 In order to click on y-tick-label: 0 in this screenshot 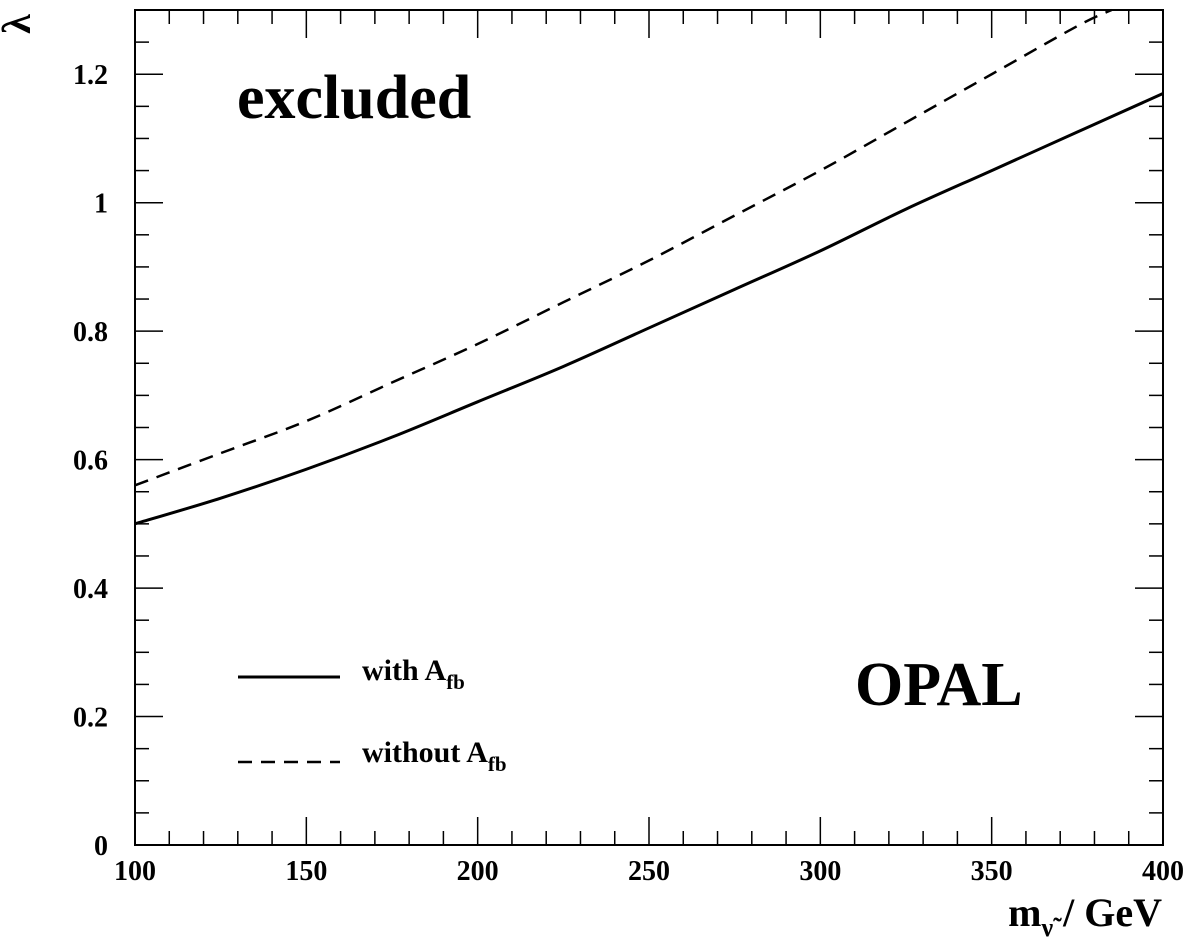, I will do `click(101, 846)`.